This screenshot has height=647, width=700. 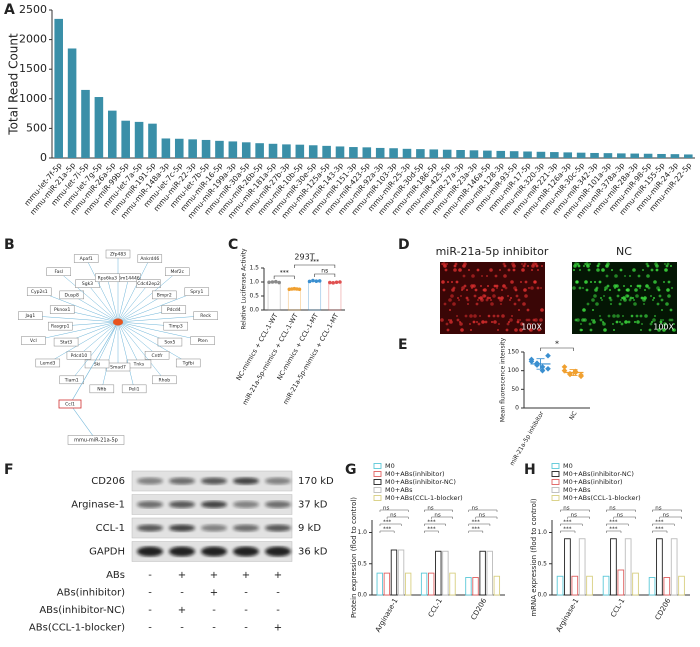 I want to click on panel-letter: E, so click(x=403, y=345).